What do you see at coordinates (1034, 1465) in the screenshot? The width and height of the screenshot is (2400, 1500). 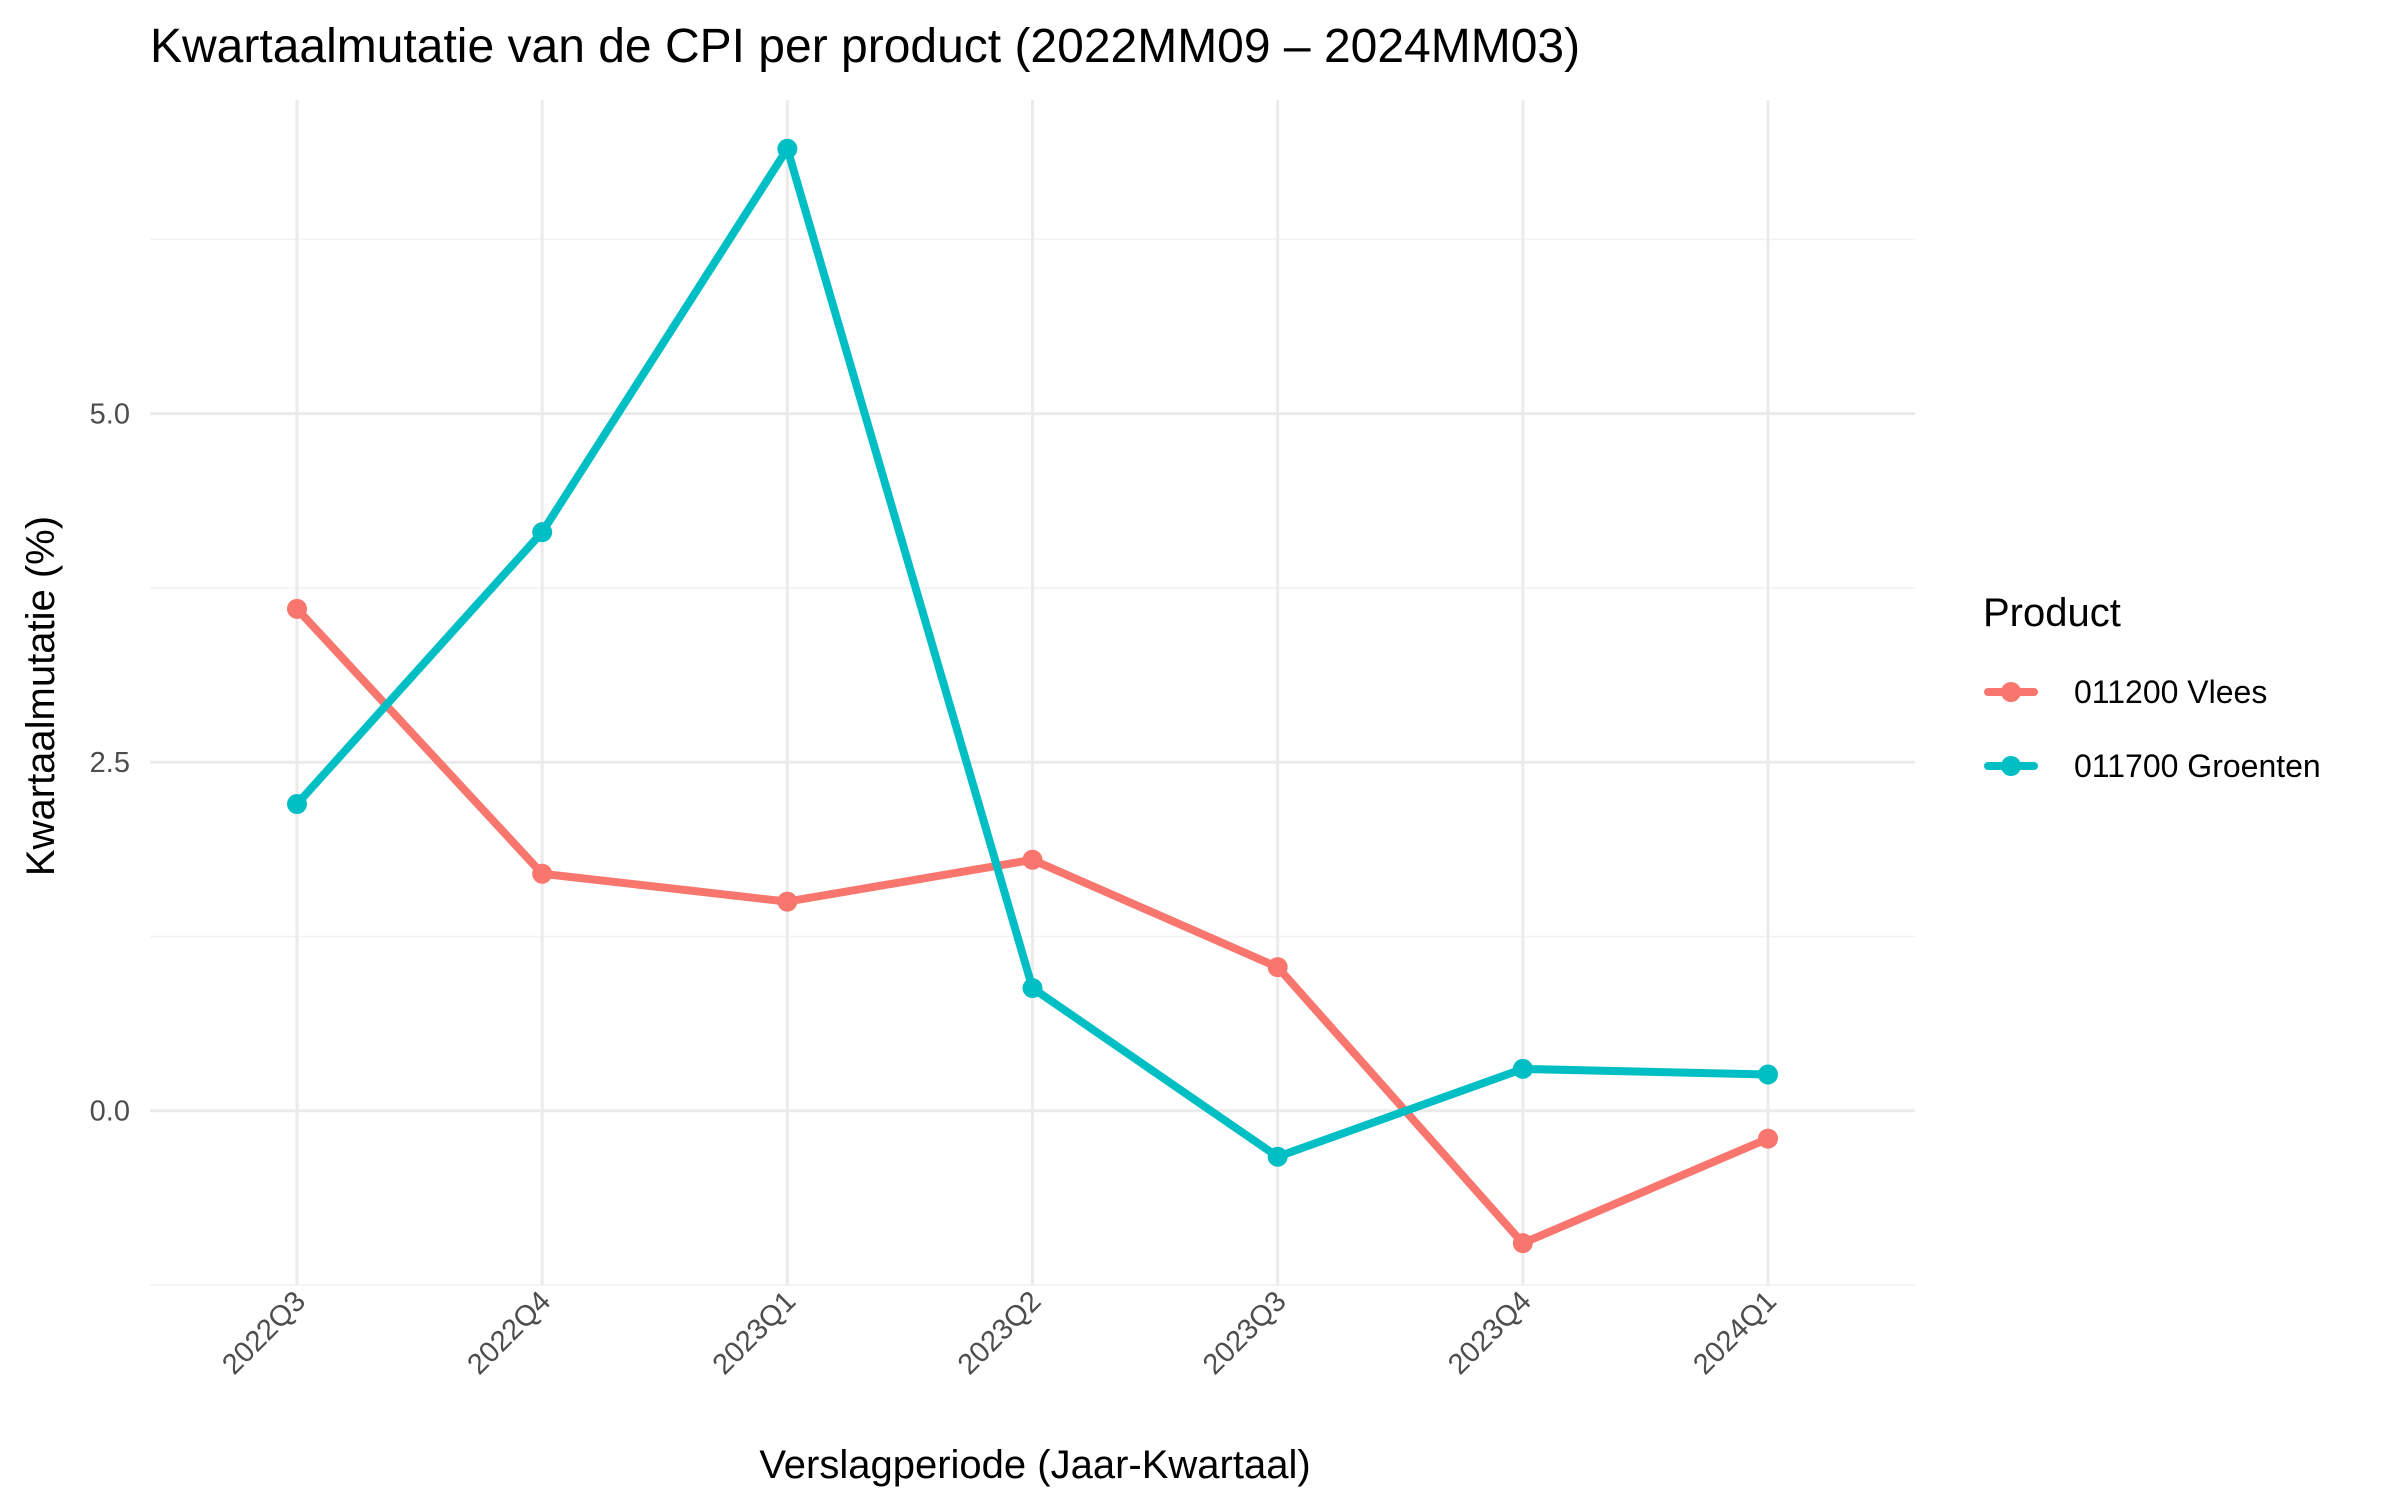 I see `x-axis-title: Verslagperiode (Jaar-Kwartaal)` at bounding box center [1034, 1465].